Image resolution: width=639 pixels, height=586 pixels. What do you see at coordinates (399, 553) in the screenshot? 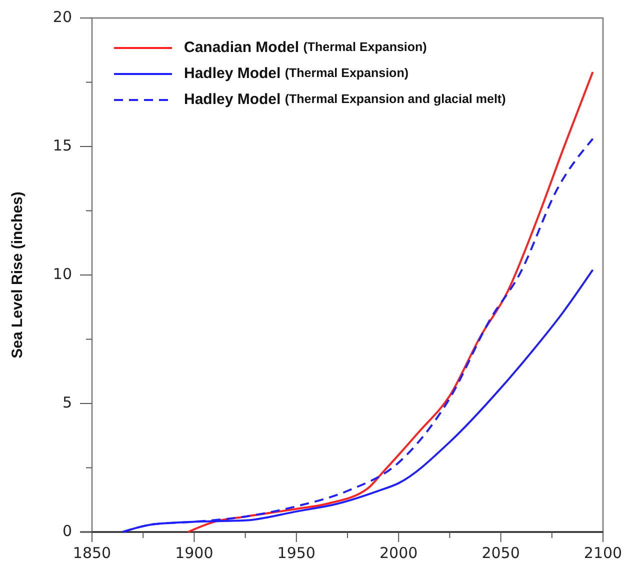
I see `x-tick-label: 2000` at bounding box center [399, 553].